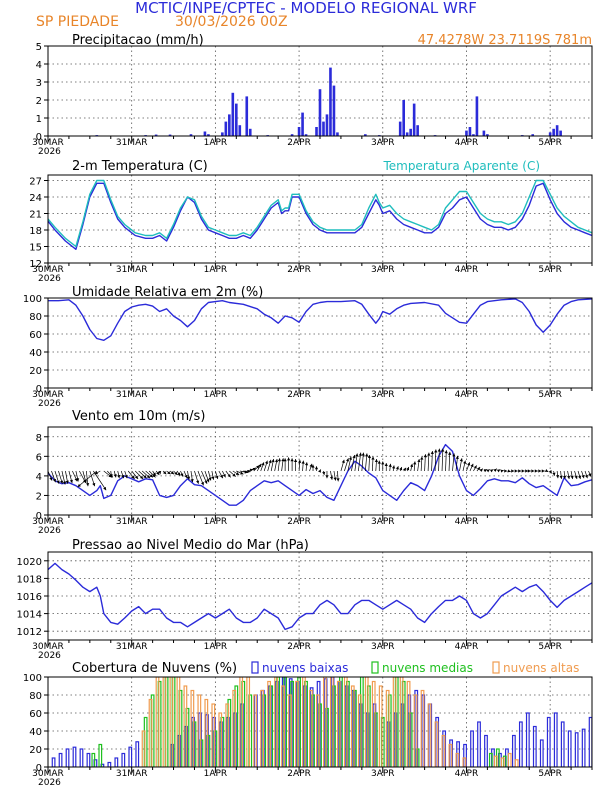 The width and height of the screenshot is (612, 792). I want to click on y-tick-label: 8, so click(39, 438).